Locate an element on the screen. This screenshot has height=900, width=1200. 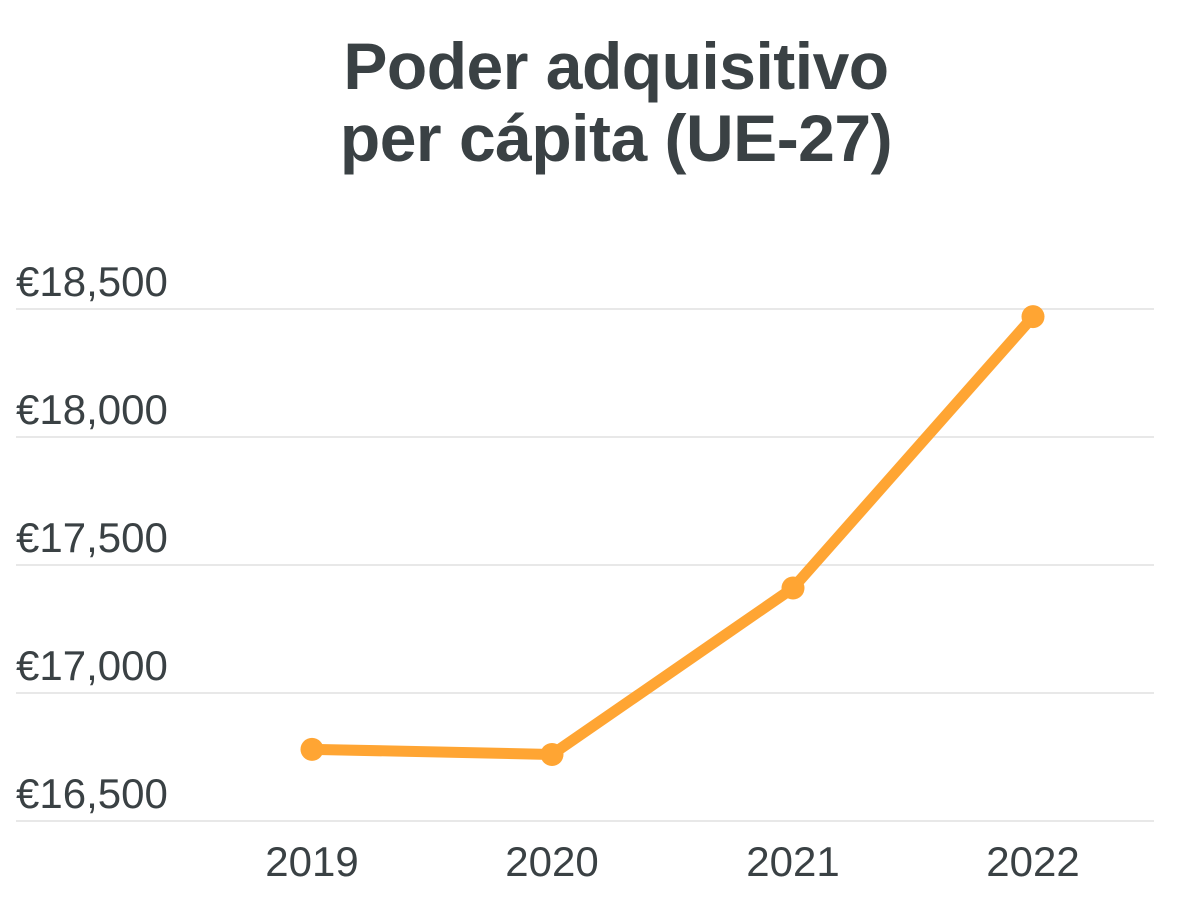
y-axis-labels: €16,500 €17,000 €17,500 €18,000 €18,500 is located at coordinates (92, 537).